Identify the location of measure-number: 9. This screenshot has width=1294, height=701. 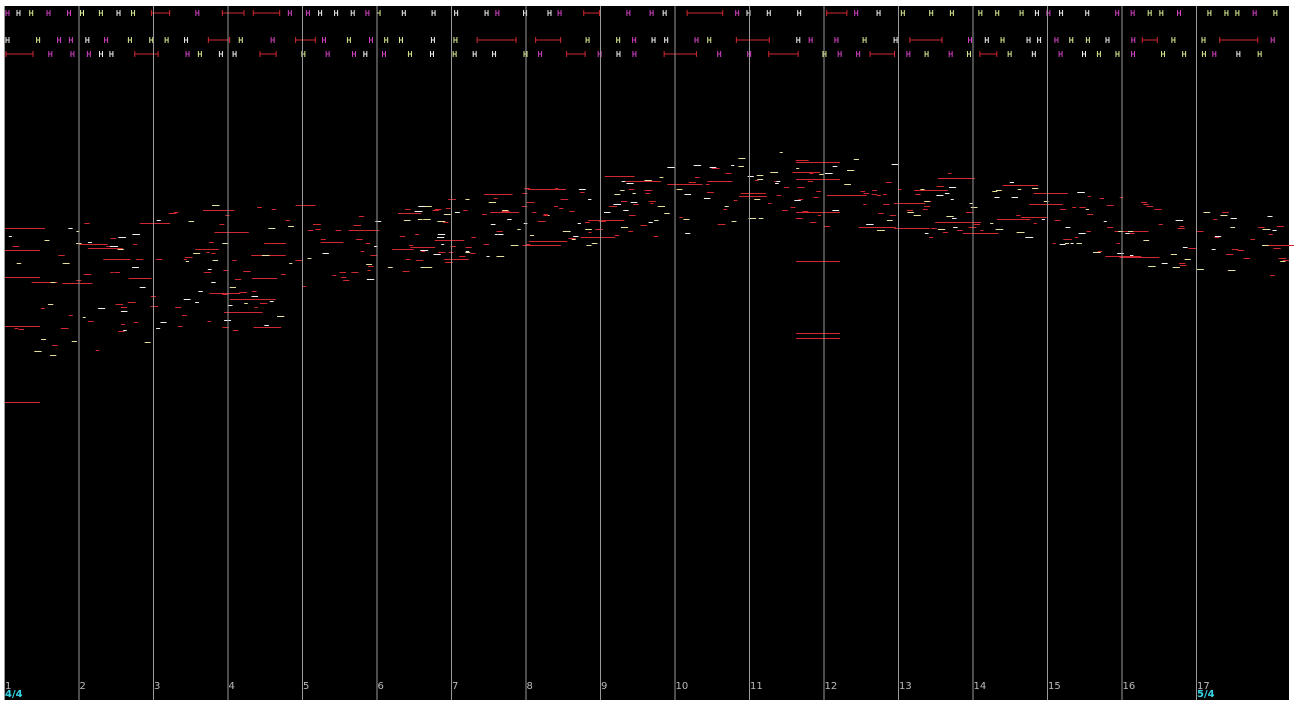
(604, 686).